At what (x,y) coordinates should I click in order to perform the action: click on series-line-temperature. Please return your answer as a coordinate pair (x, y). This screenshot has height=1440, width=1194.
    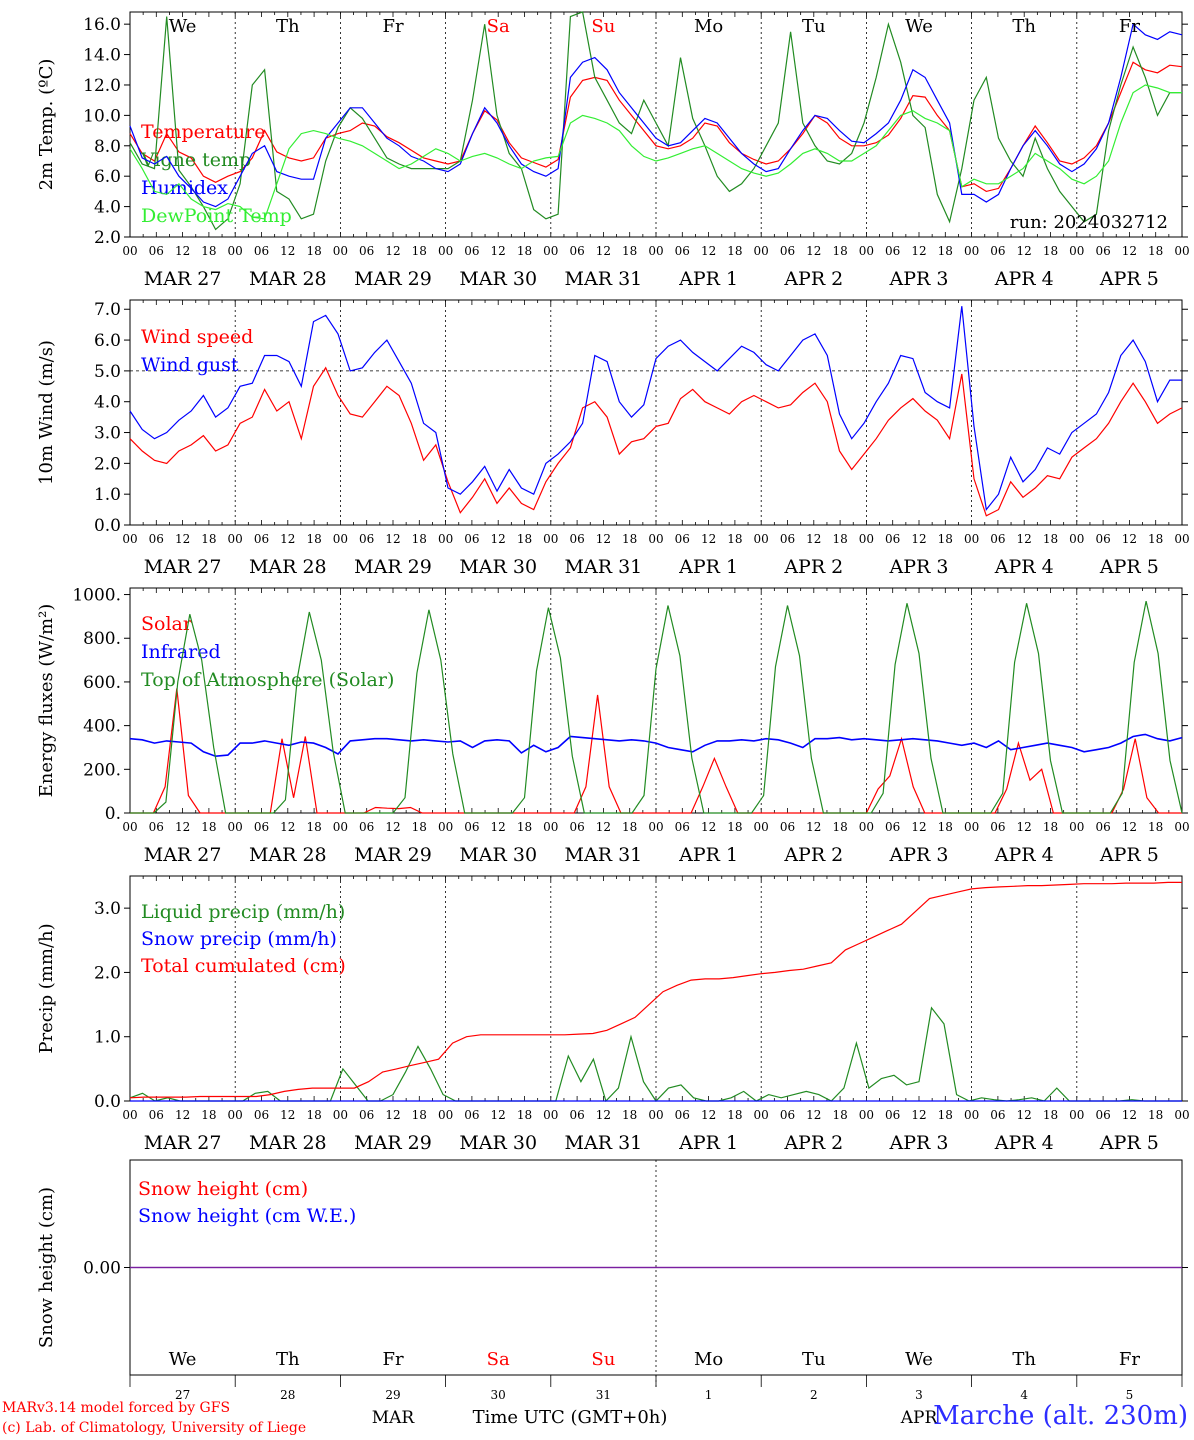
    Looking at the image, I should click on (656, 127).